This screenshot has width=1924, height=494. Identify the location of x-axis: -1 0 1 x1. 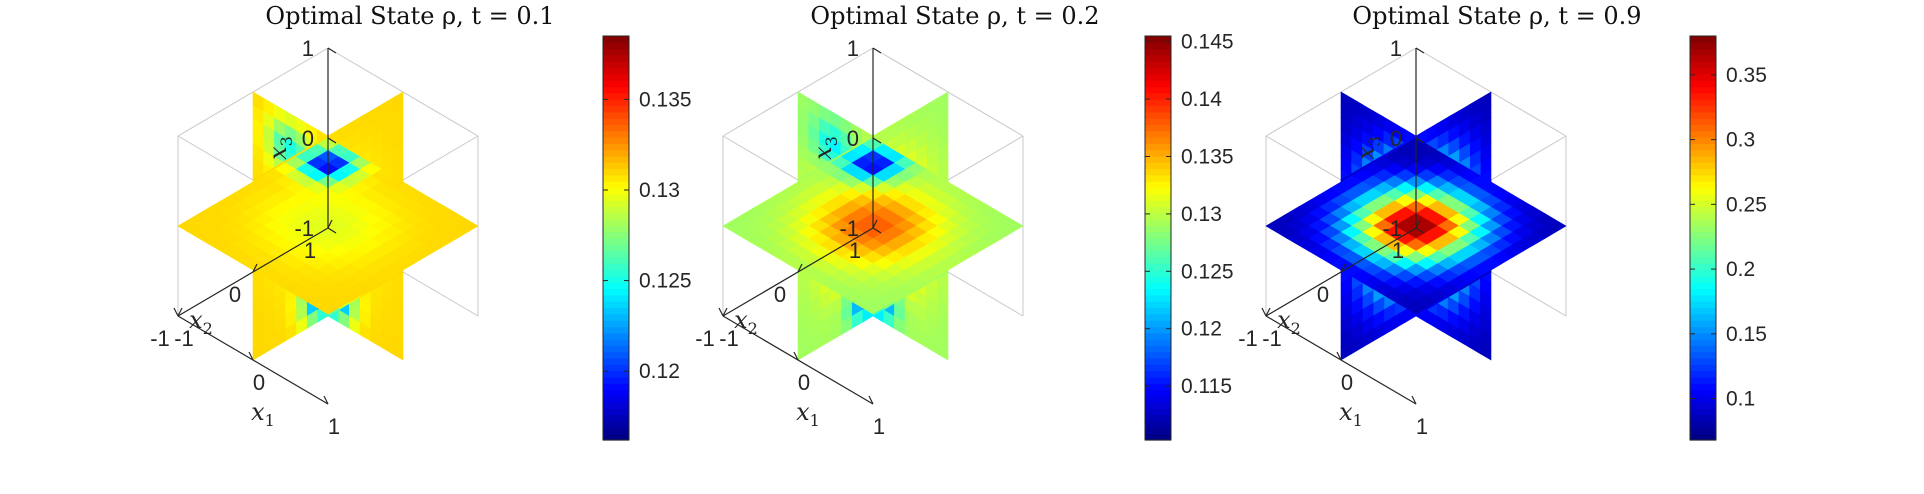
(256, 373).